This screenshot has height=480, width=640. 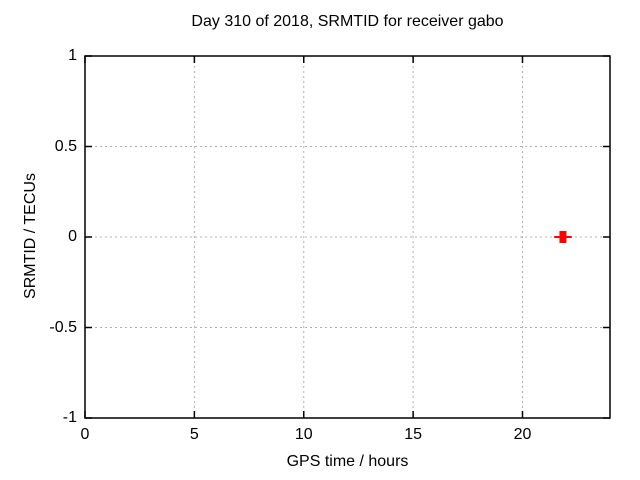 What do you see at coordinates (63, 327) in the screenshot?
I see `y-tick-label: -0.5` at bounding box center [63, 327].